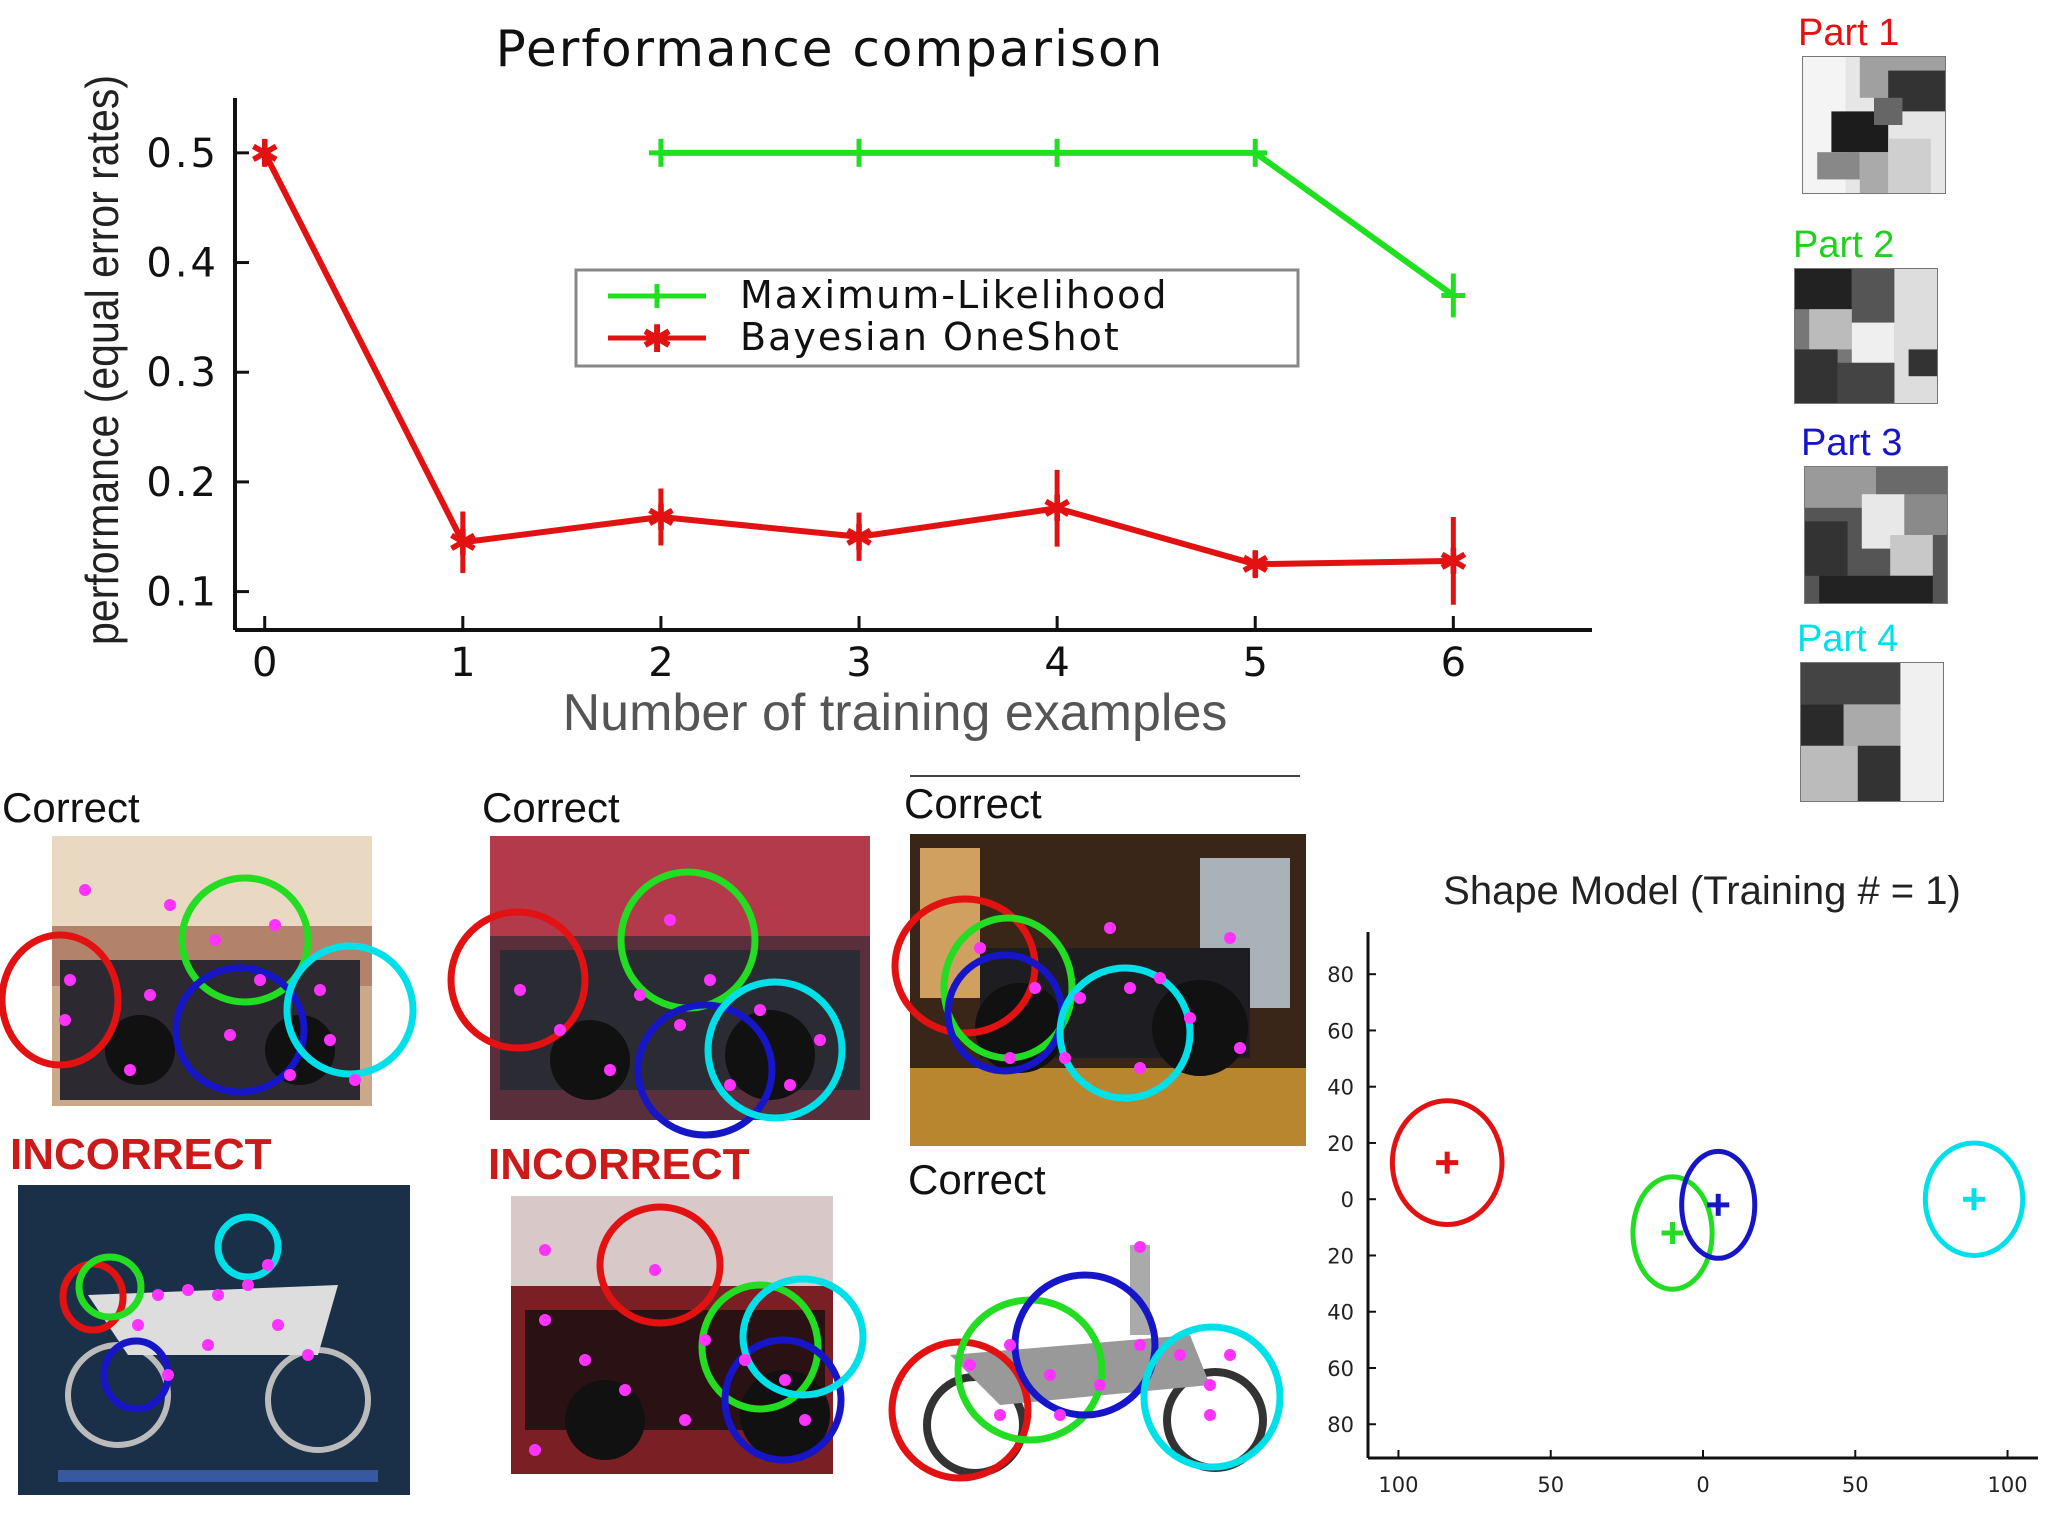 Image resolution: width=2048 pixels, height=1539 pixels. What do you see at coordinates (1974, 1199) in the screenshot?
I see `shape-part-4-ellipse` at bounding box center [1974, 1199].